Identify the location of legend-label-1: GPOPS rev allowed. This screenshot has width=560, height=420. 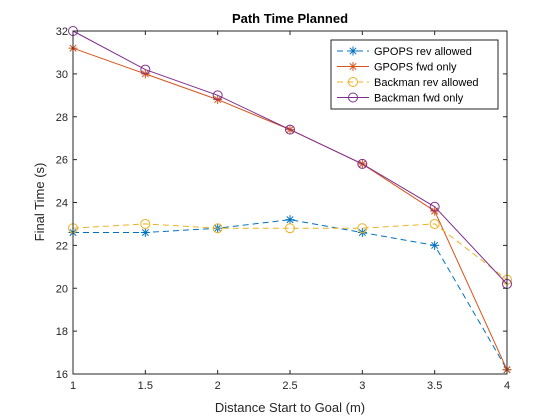
(423, 52).